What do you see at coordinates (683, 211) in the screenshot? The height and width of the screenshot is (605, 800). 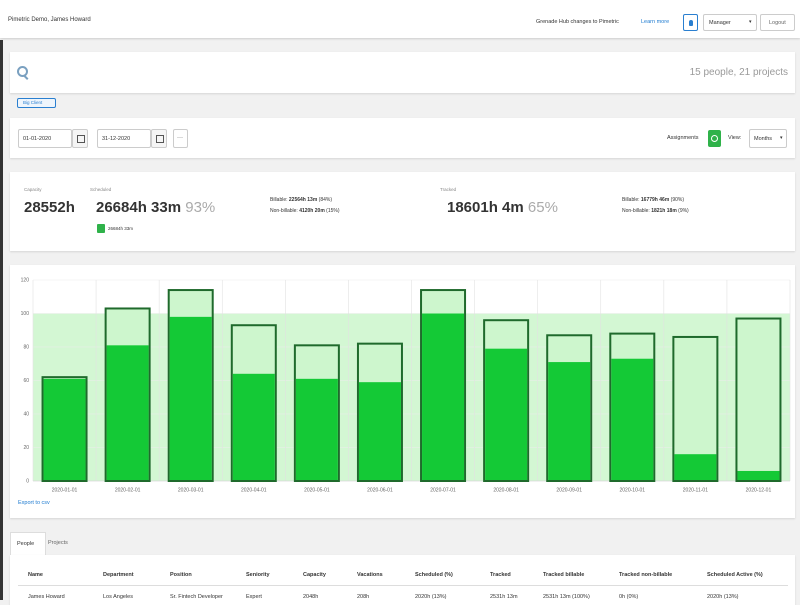 I see `share: (9%)` at bounding box center [683, 211].